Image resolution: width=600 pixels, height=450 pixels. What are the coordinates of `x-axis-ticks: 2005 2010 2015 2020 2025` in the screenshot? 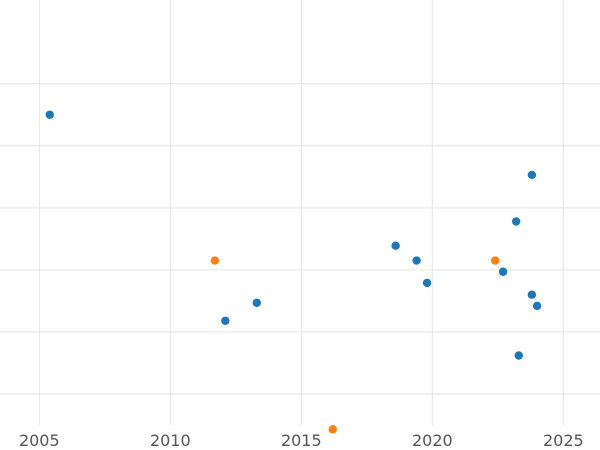 It's located at (301, 440).